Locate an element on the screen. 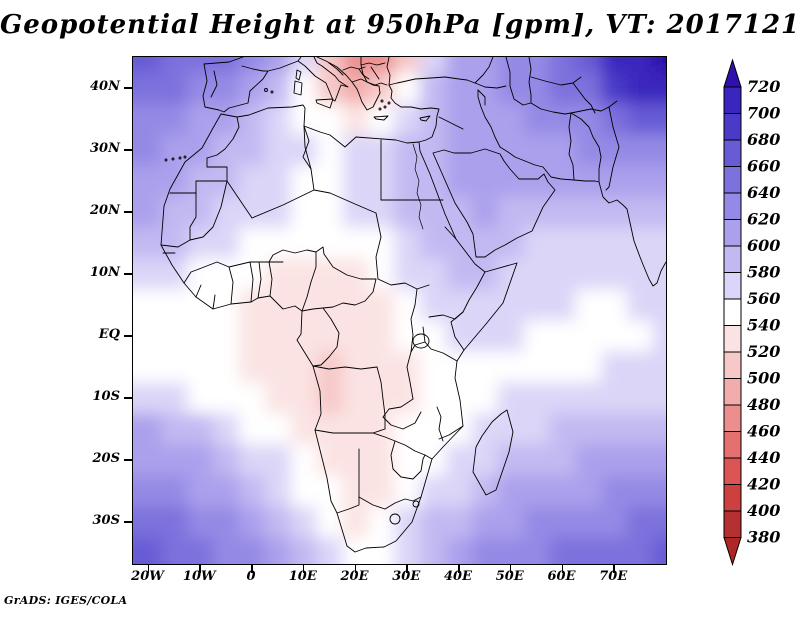  colorbar-bottom-arrow is located at coordinates (732, 552).